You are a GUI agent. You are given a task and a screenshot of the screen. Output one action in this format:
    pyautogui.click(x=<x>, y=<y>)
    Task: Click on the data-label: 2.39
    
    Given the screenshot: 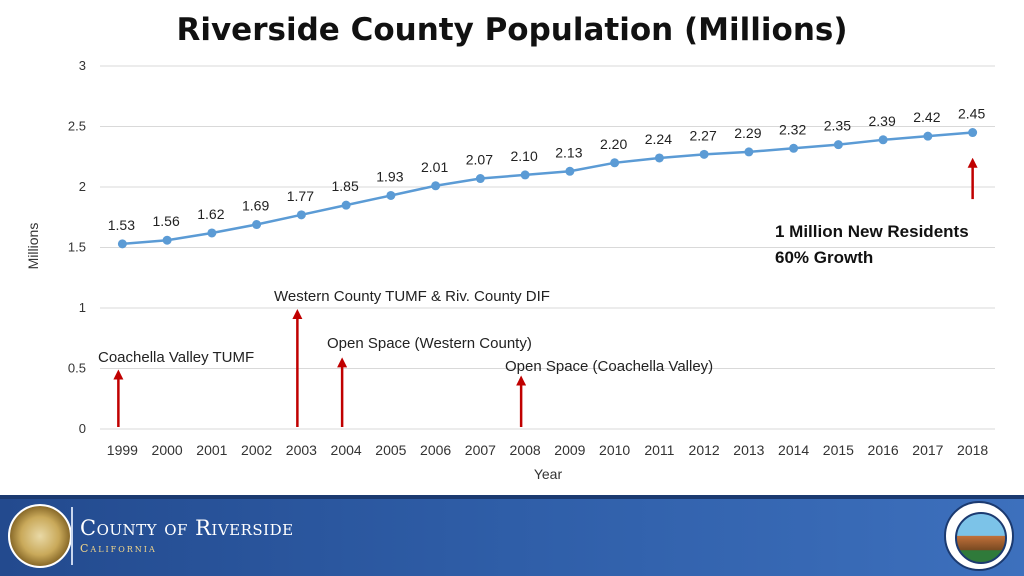 What is the action you would take?
    pyautogui.click(x=882, y=121)
    